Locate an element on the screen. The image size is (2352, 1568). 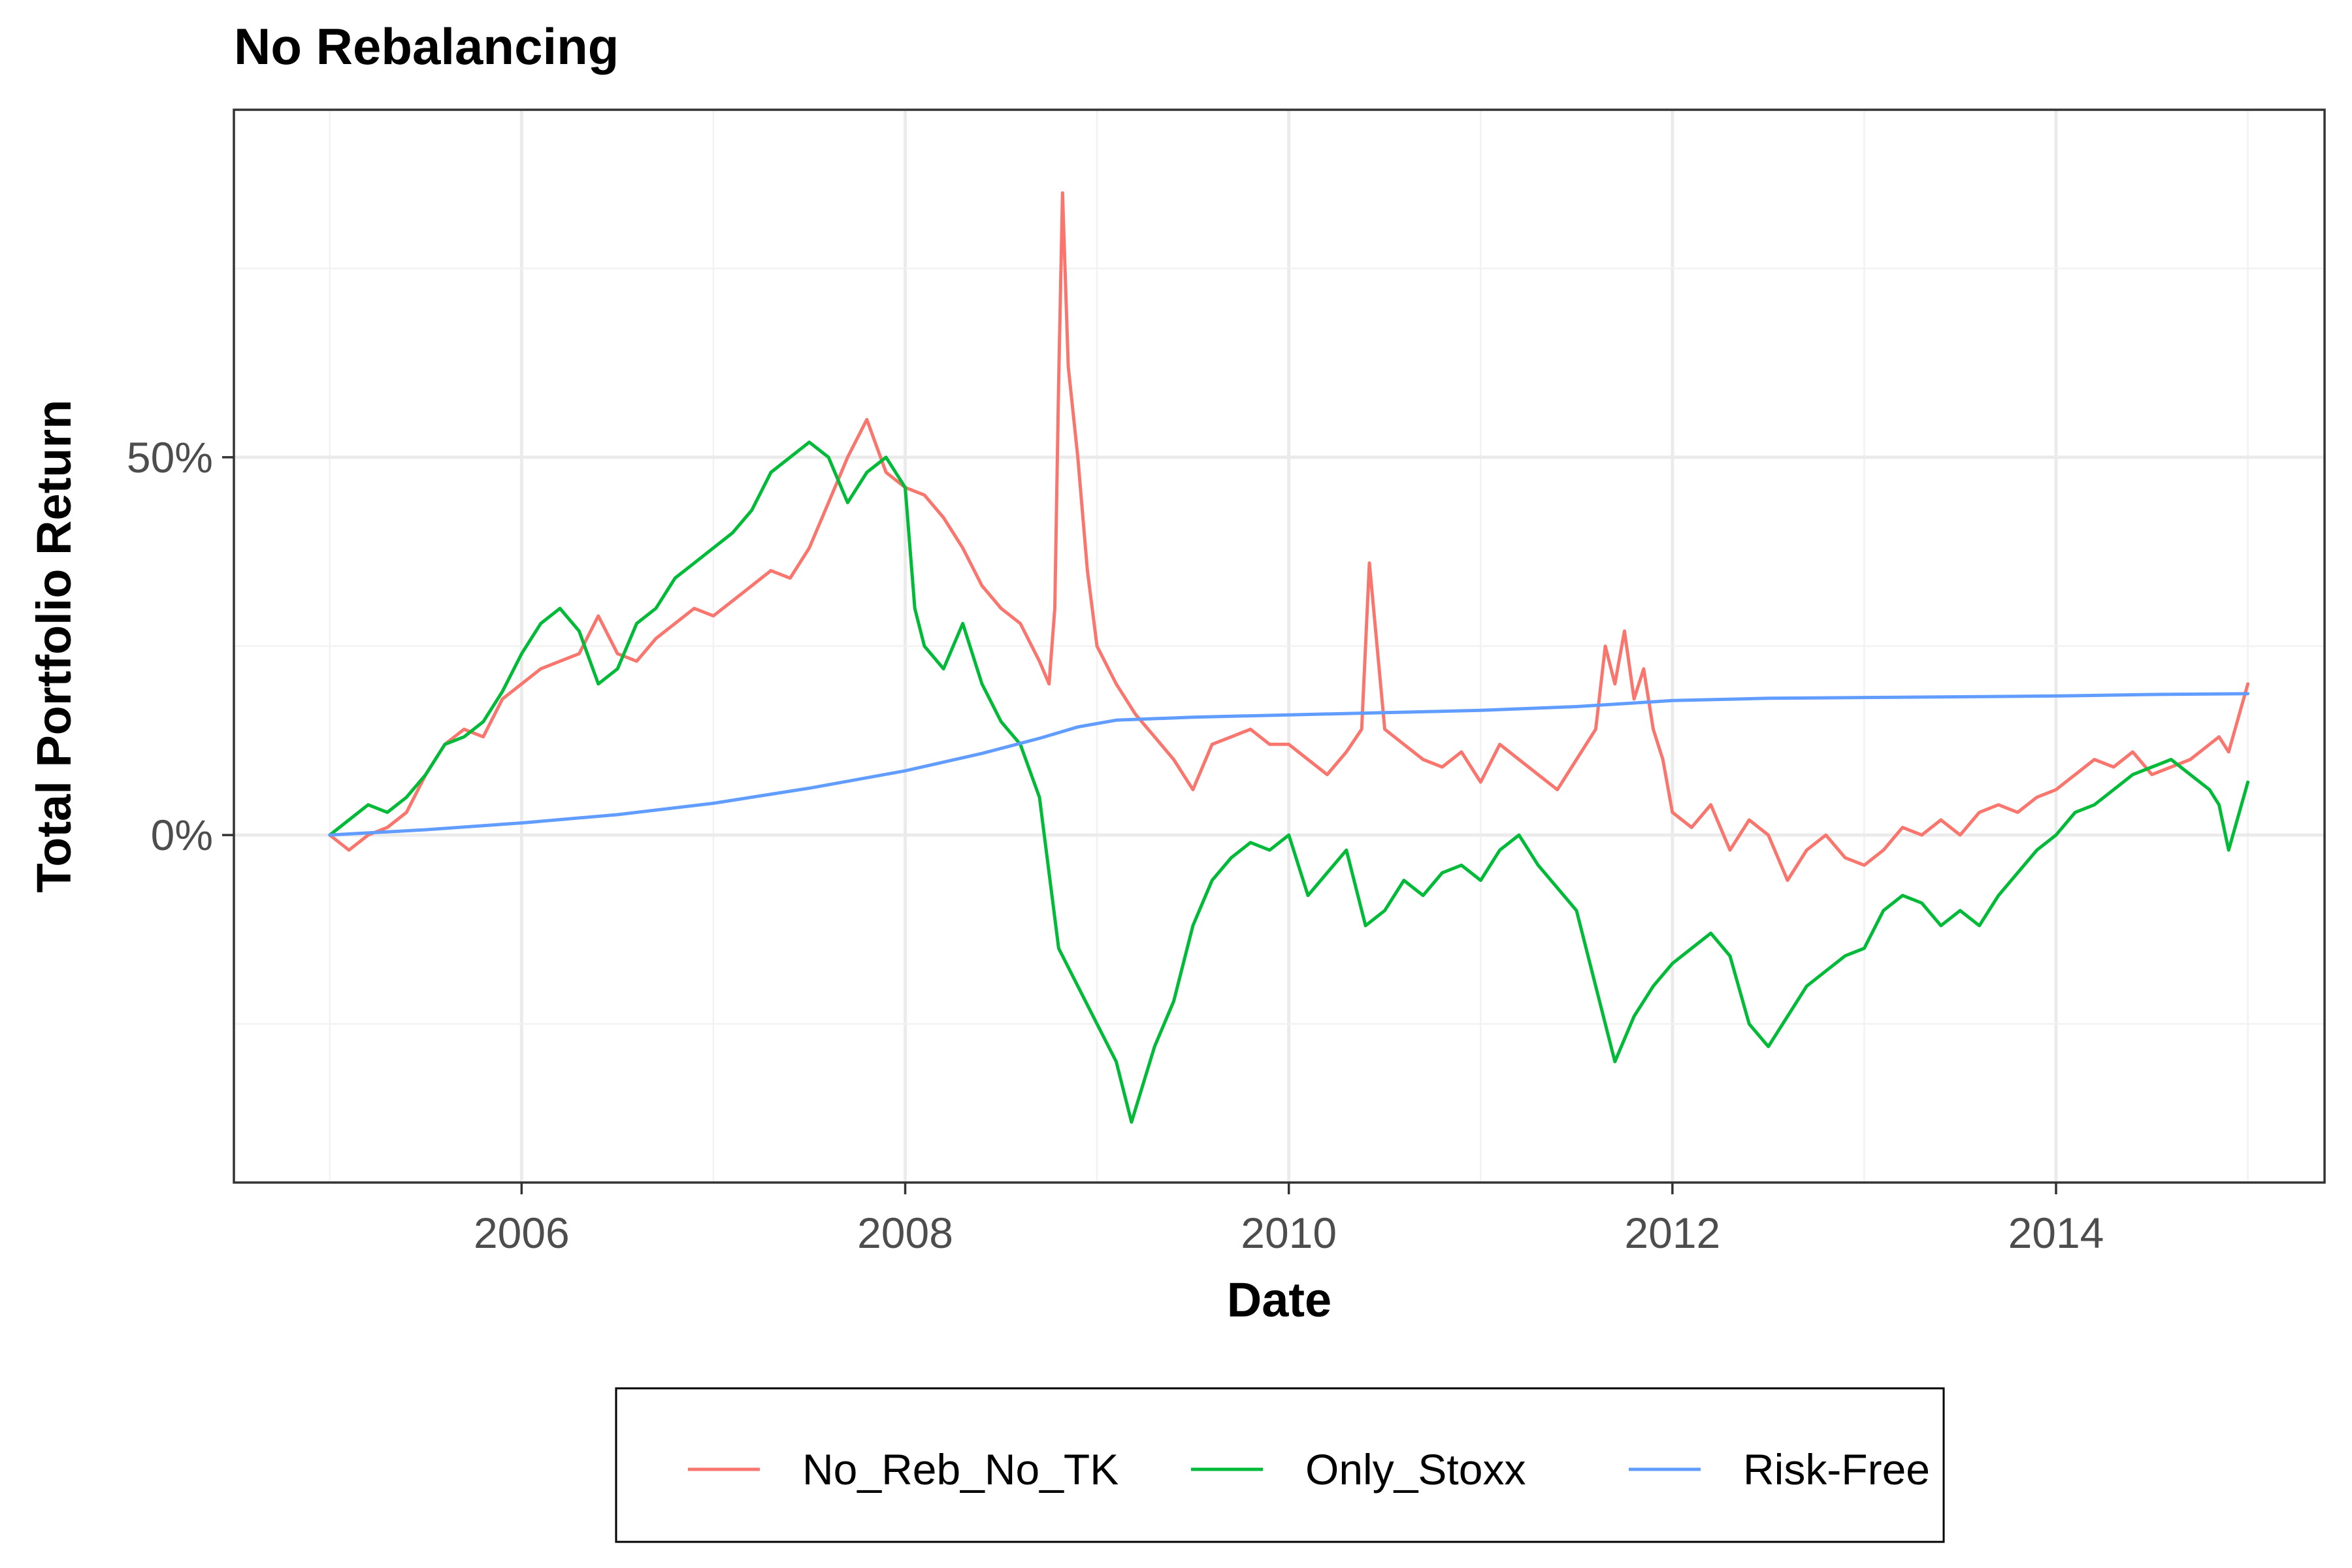
x-tick-label: 2006 is located at coordinates (522, 1233).